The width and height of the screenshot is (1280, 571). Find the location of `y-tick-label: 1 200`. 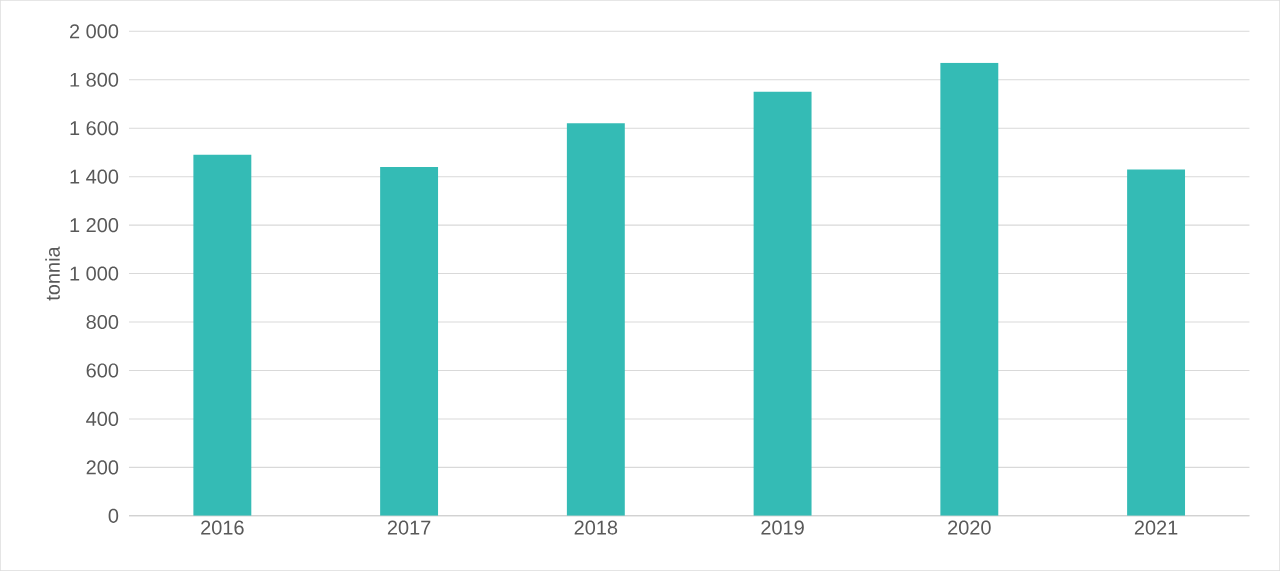

y-tick-label: 1 200 is located at coordinates (94, 225).